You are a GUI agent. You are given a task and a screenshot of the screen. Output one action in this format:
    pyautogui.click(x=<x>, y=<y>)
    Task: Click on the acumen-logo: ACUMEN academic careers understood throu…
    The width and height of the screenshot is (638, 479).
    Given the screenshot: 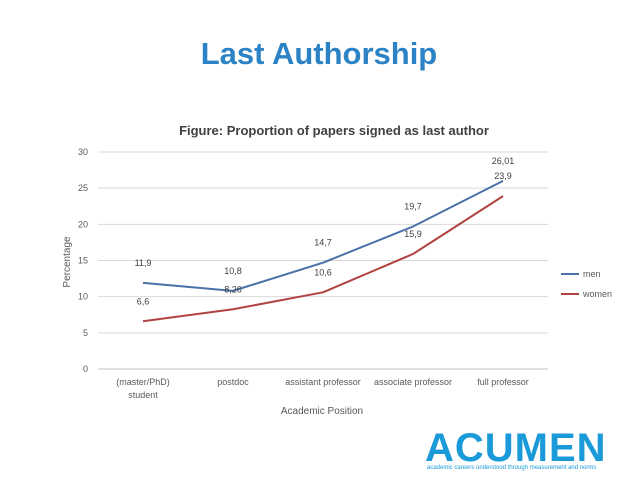 What is the action you would take?
    pyautogui.click(x=530, y=449)
    